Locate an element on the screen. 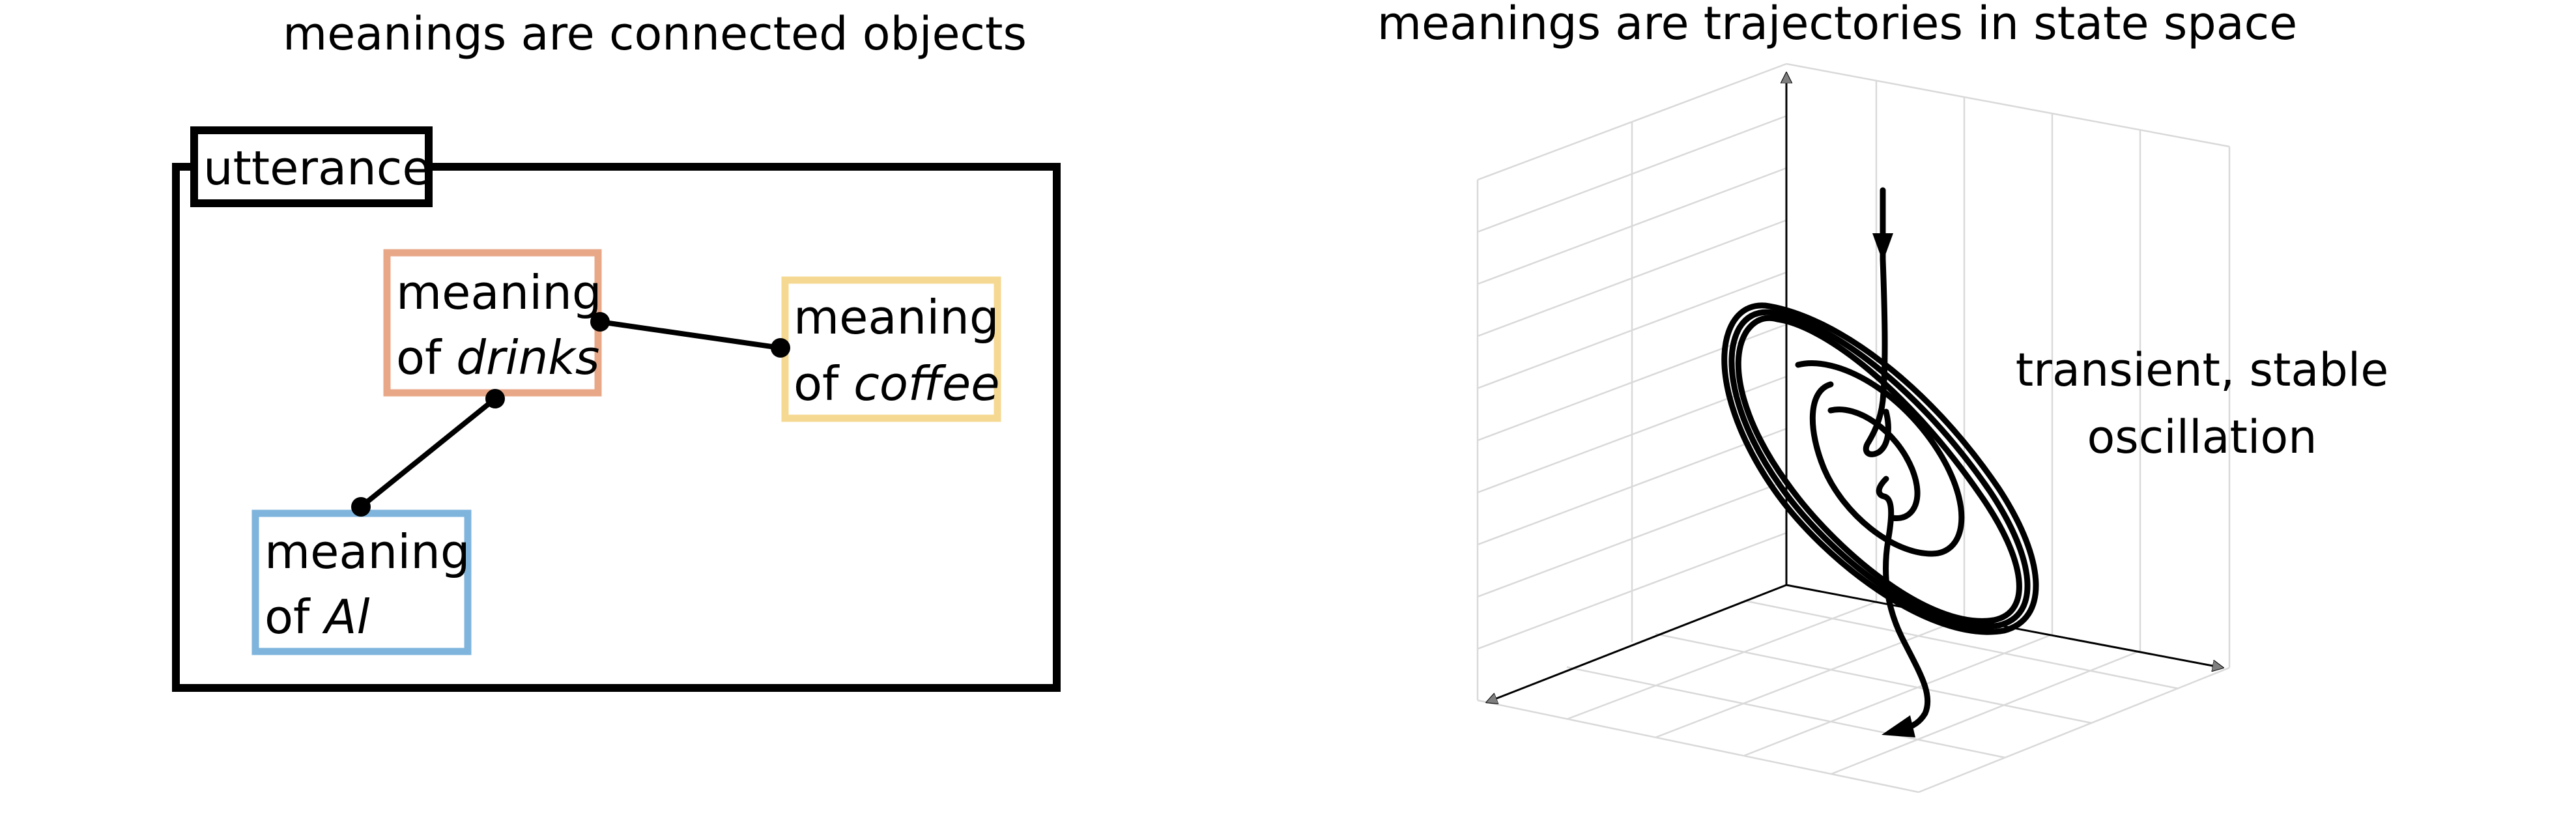  al-line2: of Al is located at coordinates (317, 617).